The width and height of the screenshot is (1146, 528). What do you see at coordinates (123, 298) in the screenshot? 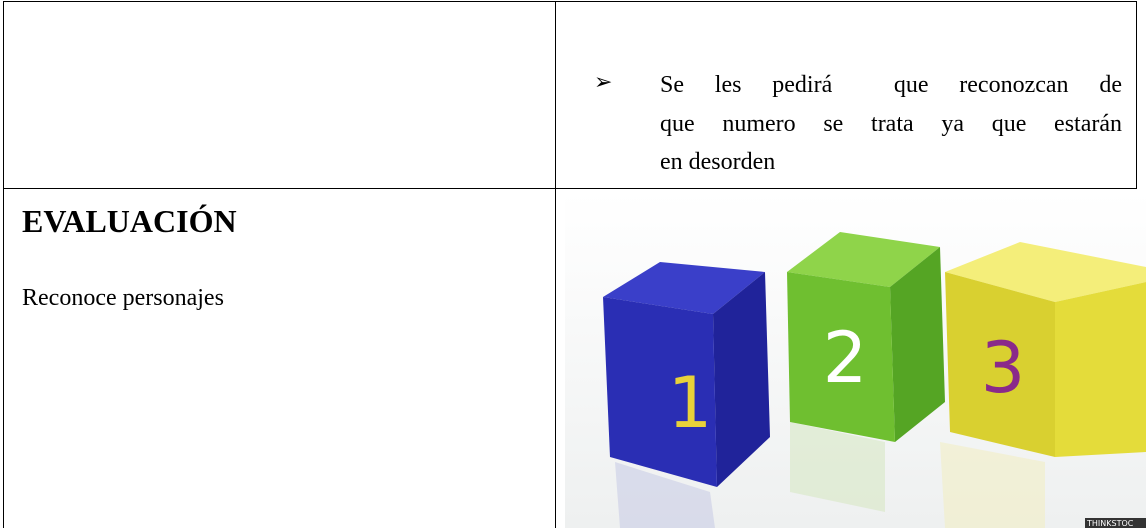
I see `section-text: Reconoce personajes` at bounding box center [123, 298].